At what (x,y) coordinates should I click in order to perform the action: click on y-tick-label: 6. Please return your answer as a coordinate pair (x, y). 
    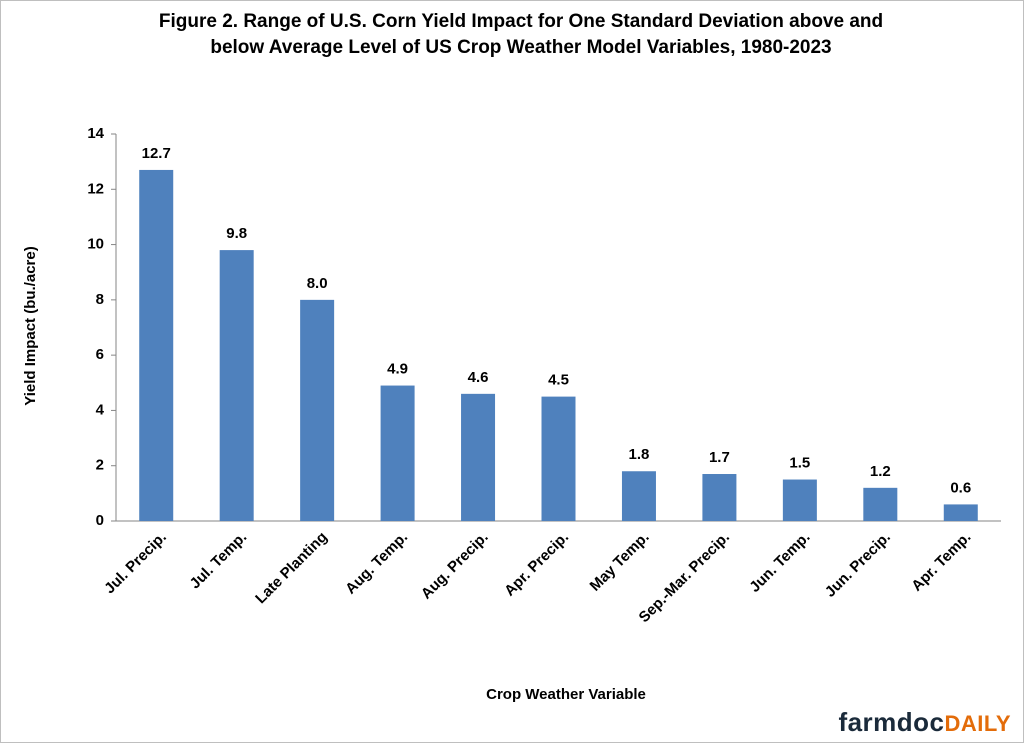
    Looking at the image, I should click on (100, 354).